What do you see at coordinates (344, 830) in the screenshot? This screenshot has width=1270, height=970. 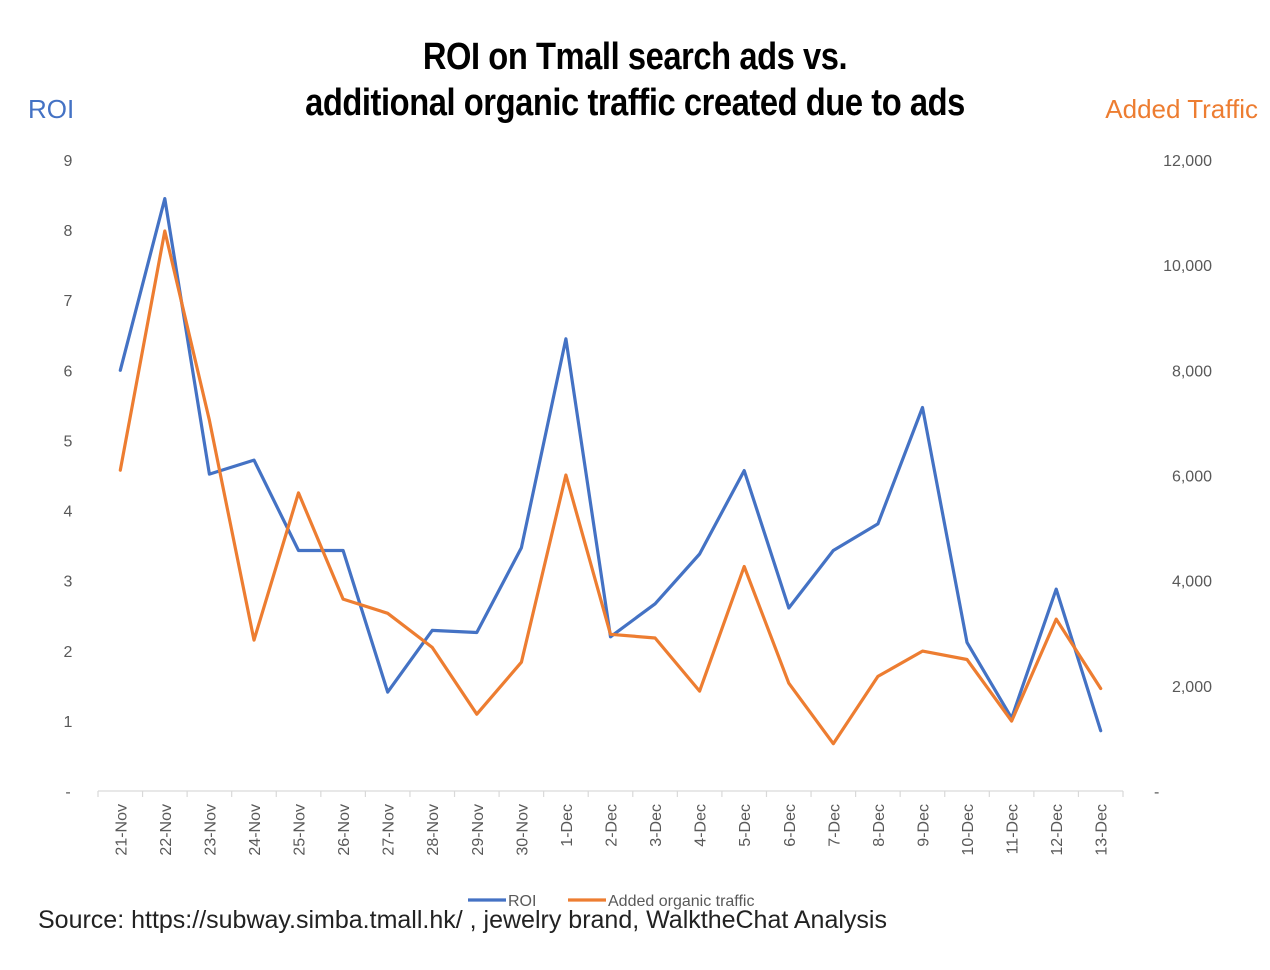 I see `x-tick-label: 26-Nov` at bounding box center [344, 830].